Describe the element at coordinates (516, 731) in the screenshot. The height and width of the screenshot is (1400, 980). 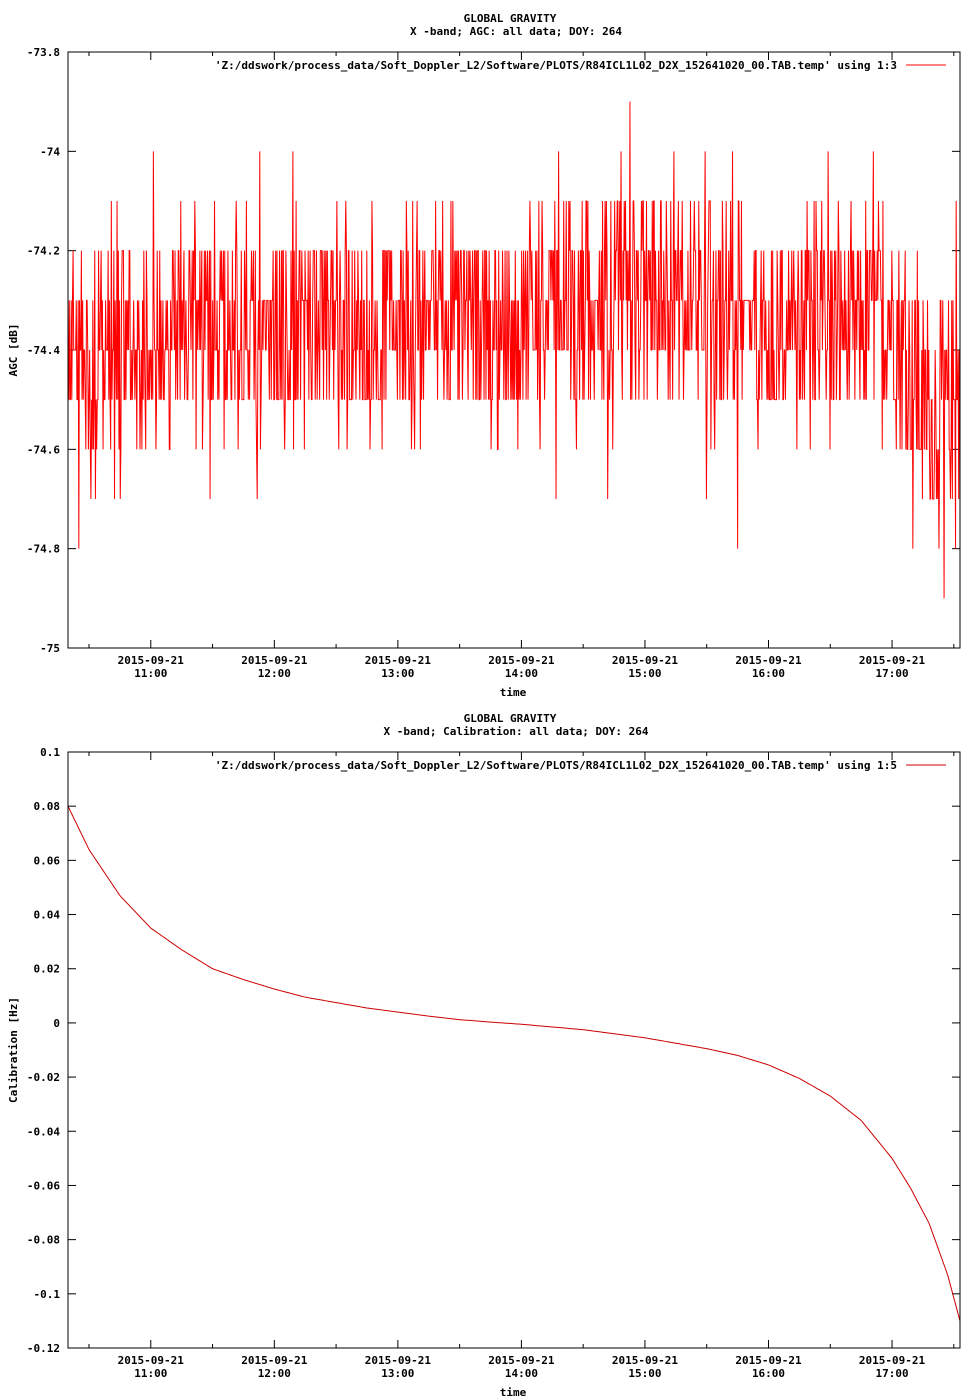
I see `calibration-chart-subtitle: X -band; Calibration: all data; DOY: 264` at that location.